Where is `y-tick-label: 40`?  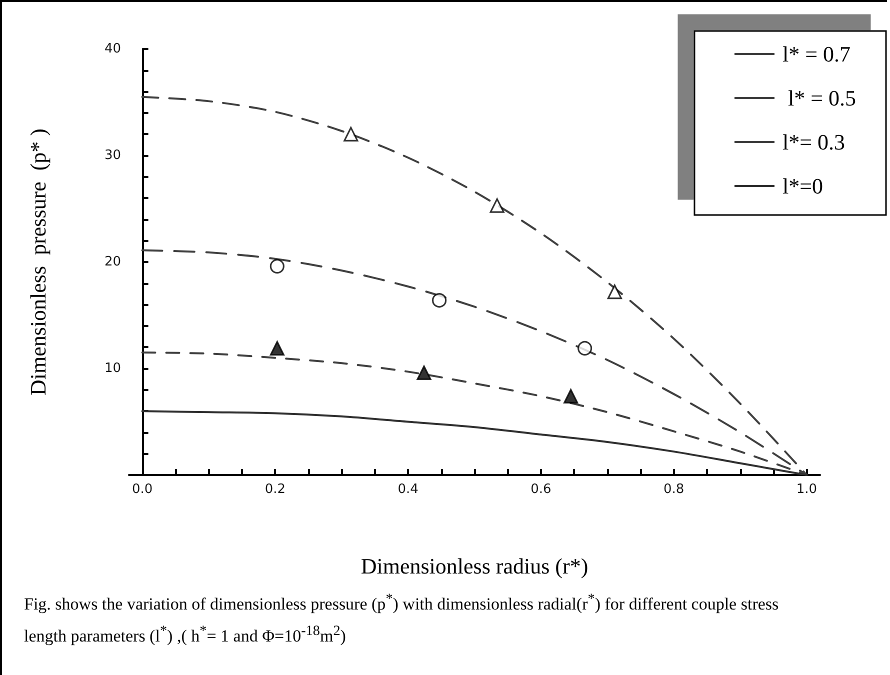 y-tick-label: 40 is located at coordinates (112, 49).